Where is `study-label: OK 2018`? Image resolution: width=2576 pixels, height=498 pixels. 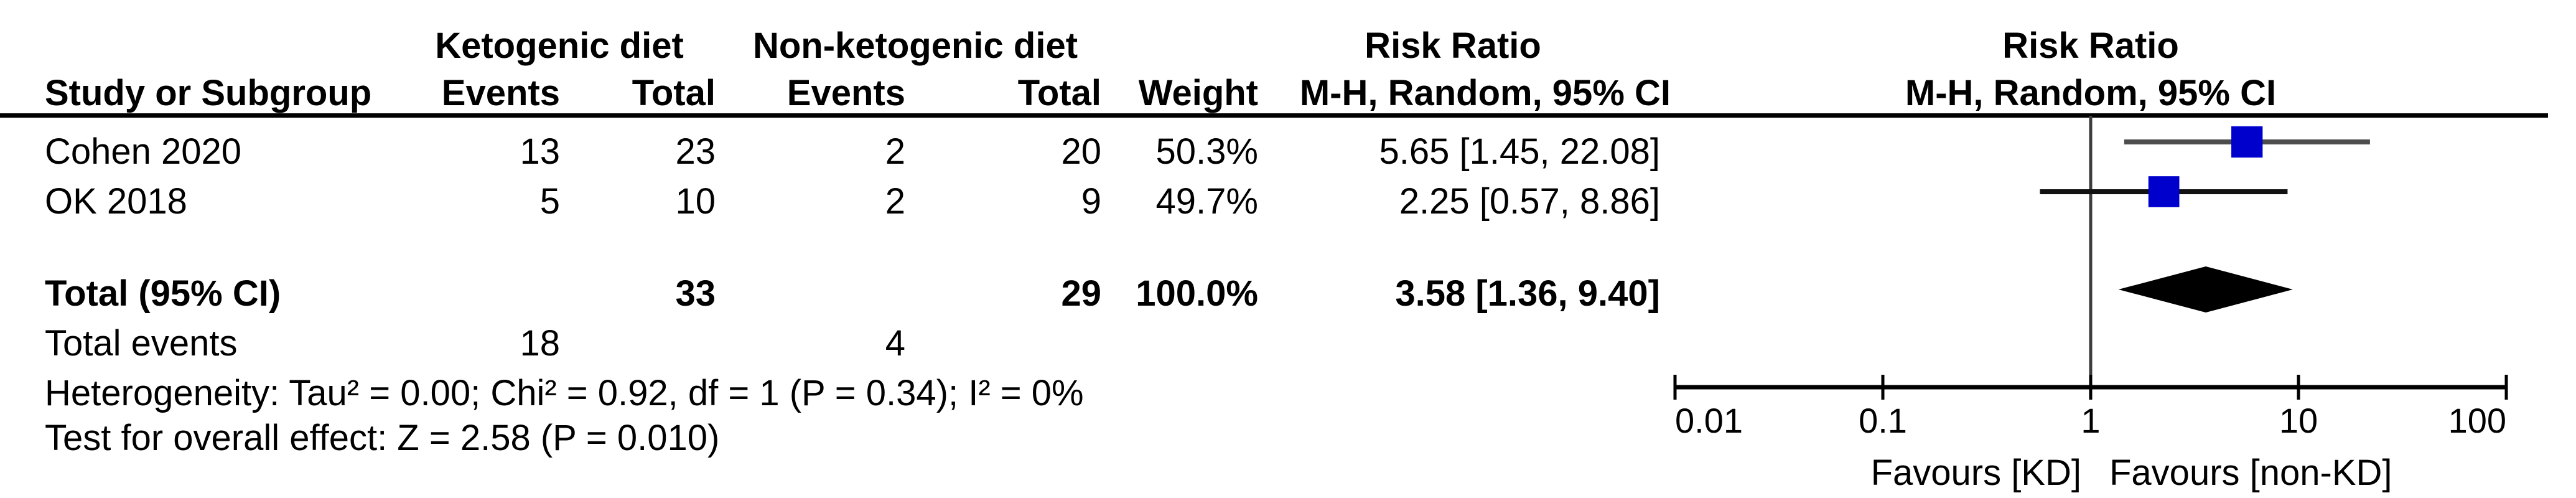 study-label: OK 2018 is located at coordinates (116, 201).